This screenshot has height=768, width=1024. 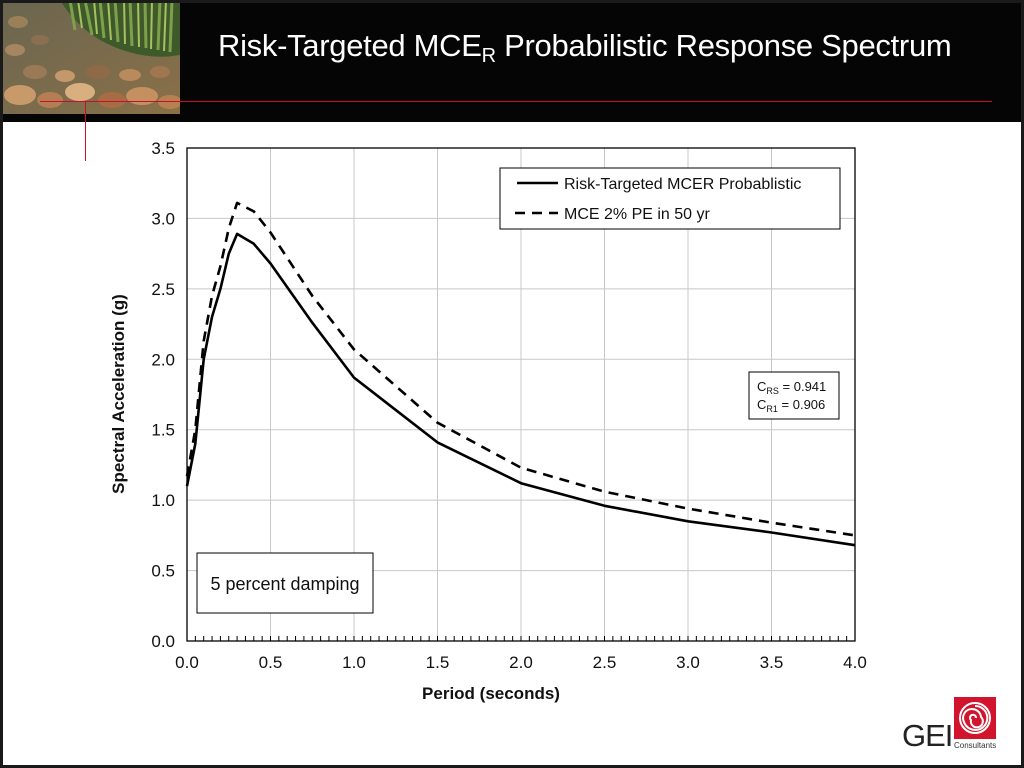 I want to click on gei-logo: GEI Consultants, so click(x=952, y=725).